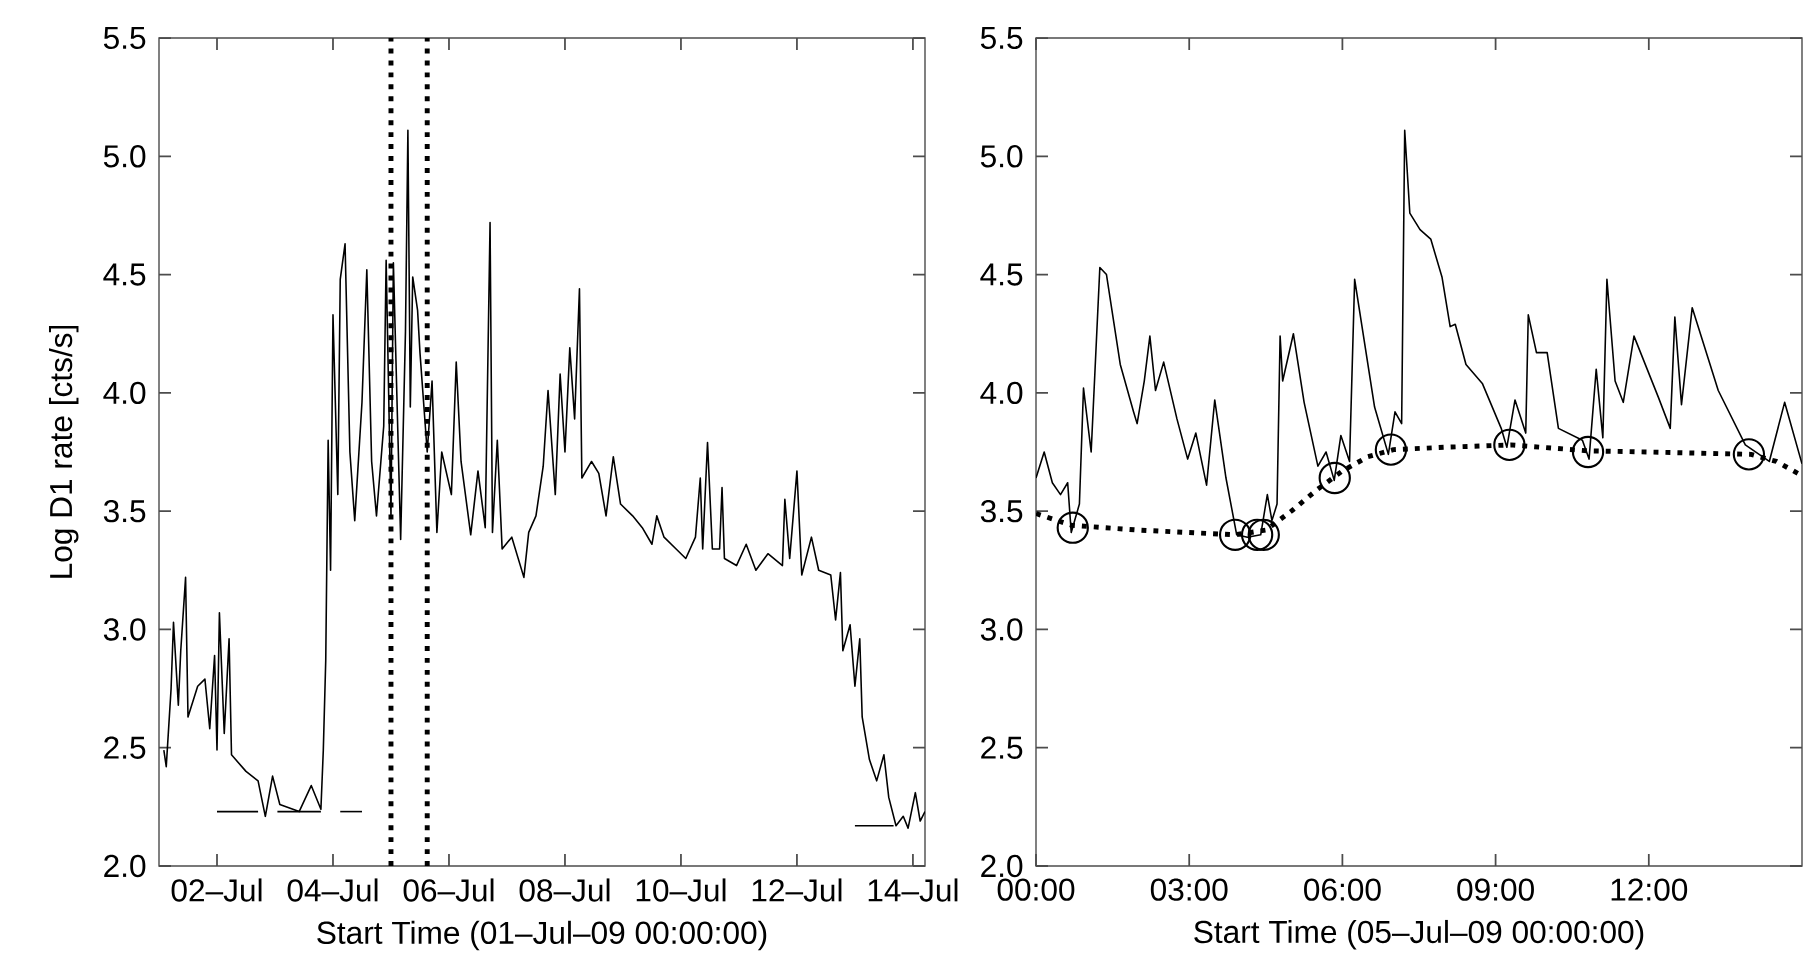 Image resolution: width=1820 pixels, height=960 pixels. What do you see at coordinates (542, 935) in the screenshot?
I see `x-axis-title: Start Time (01–Jul–09 00:00:00)` at bounding box center [542, 935].